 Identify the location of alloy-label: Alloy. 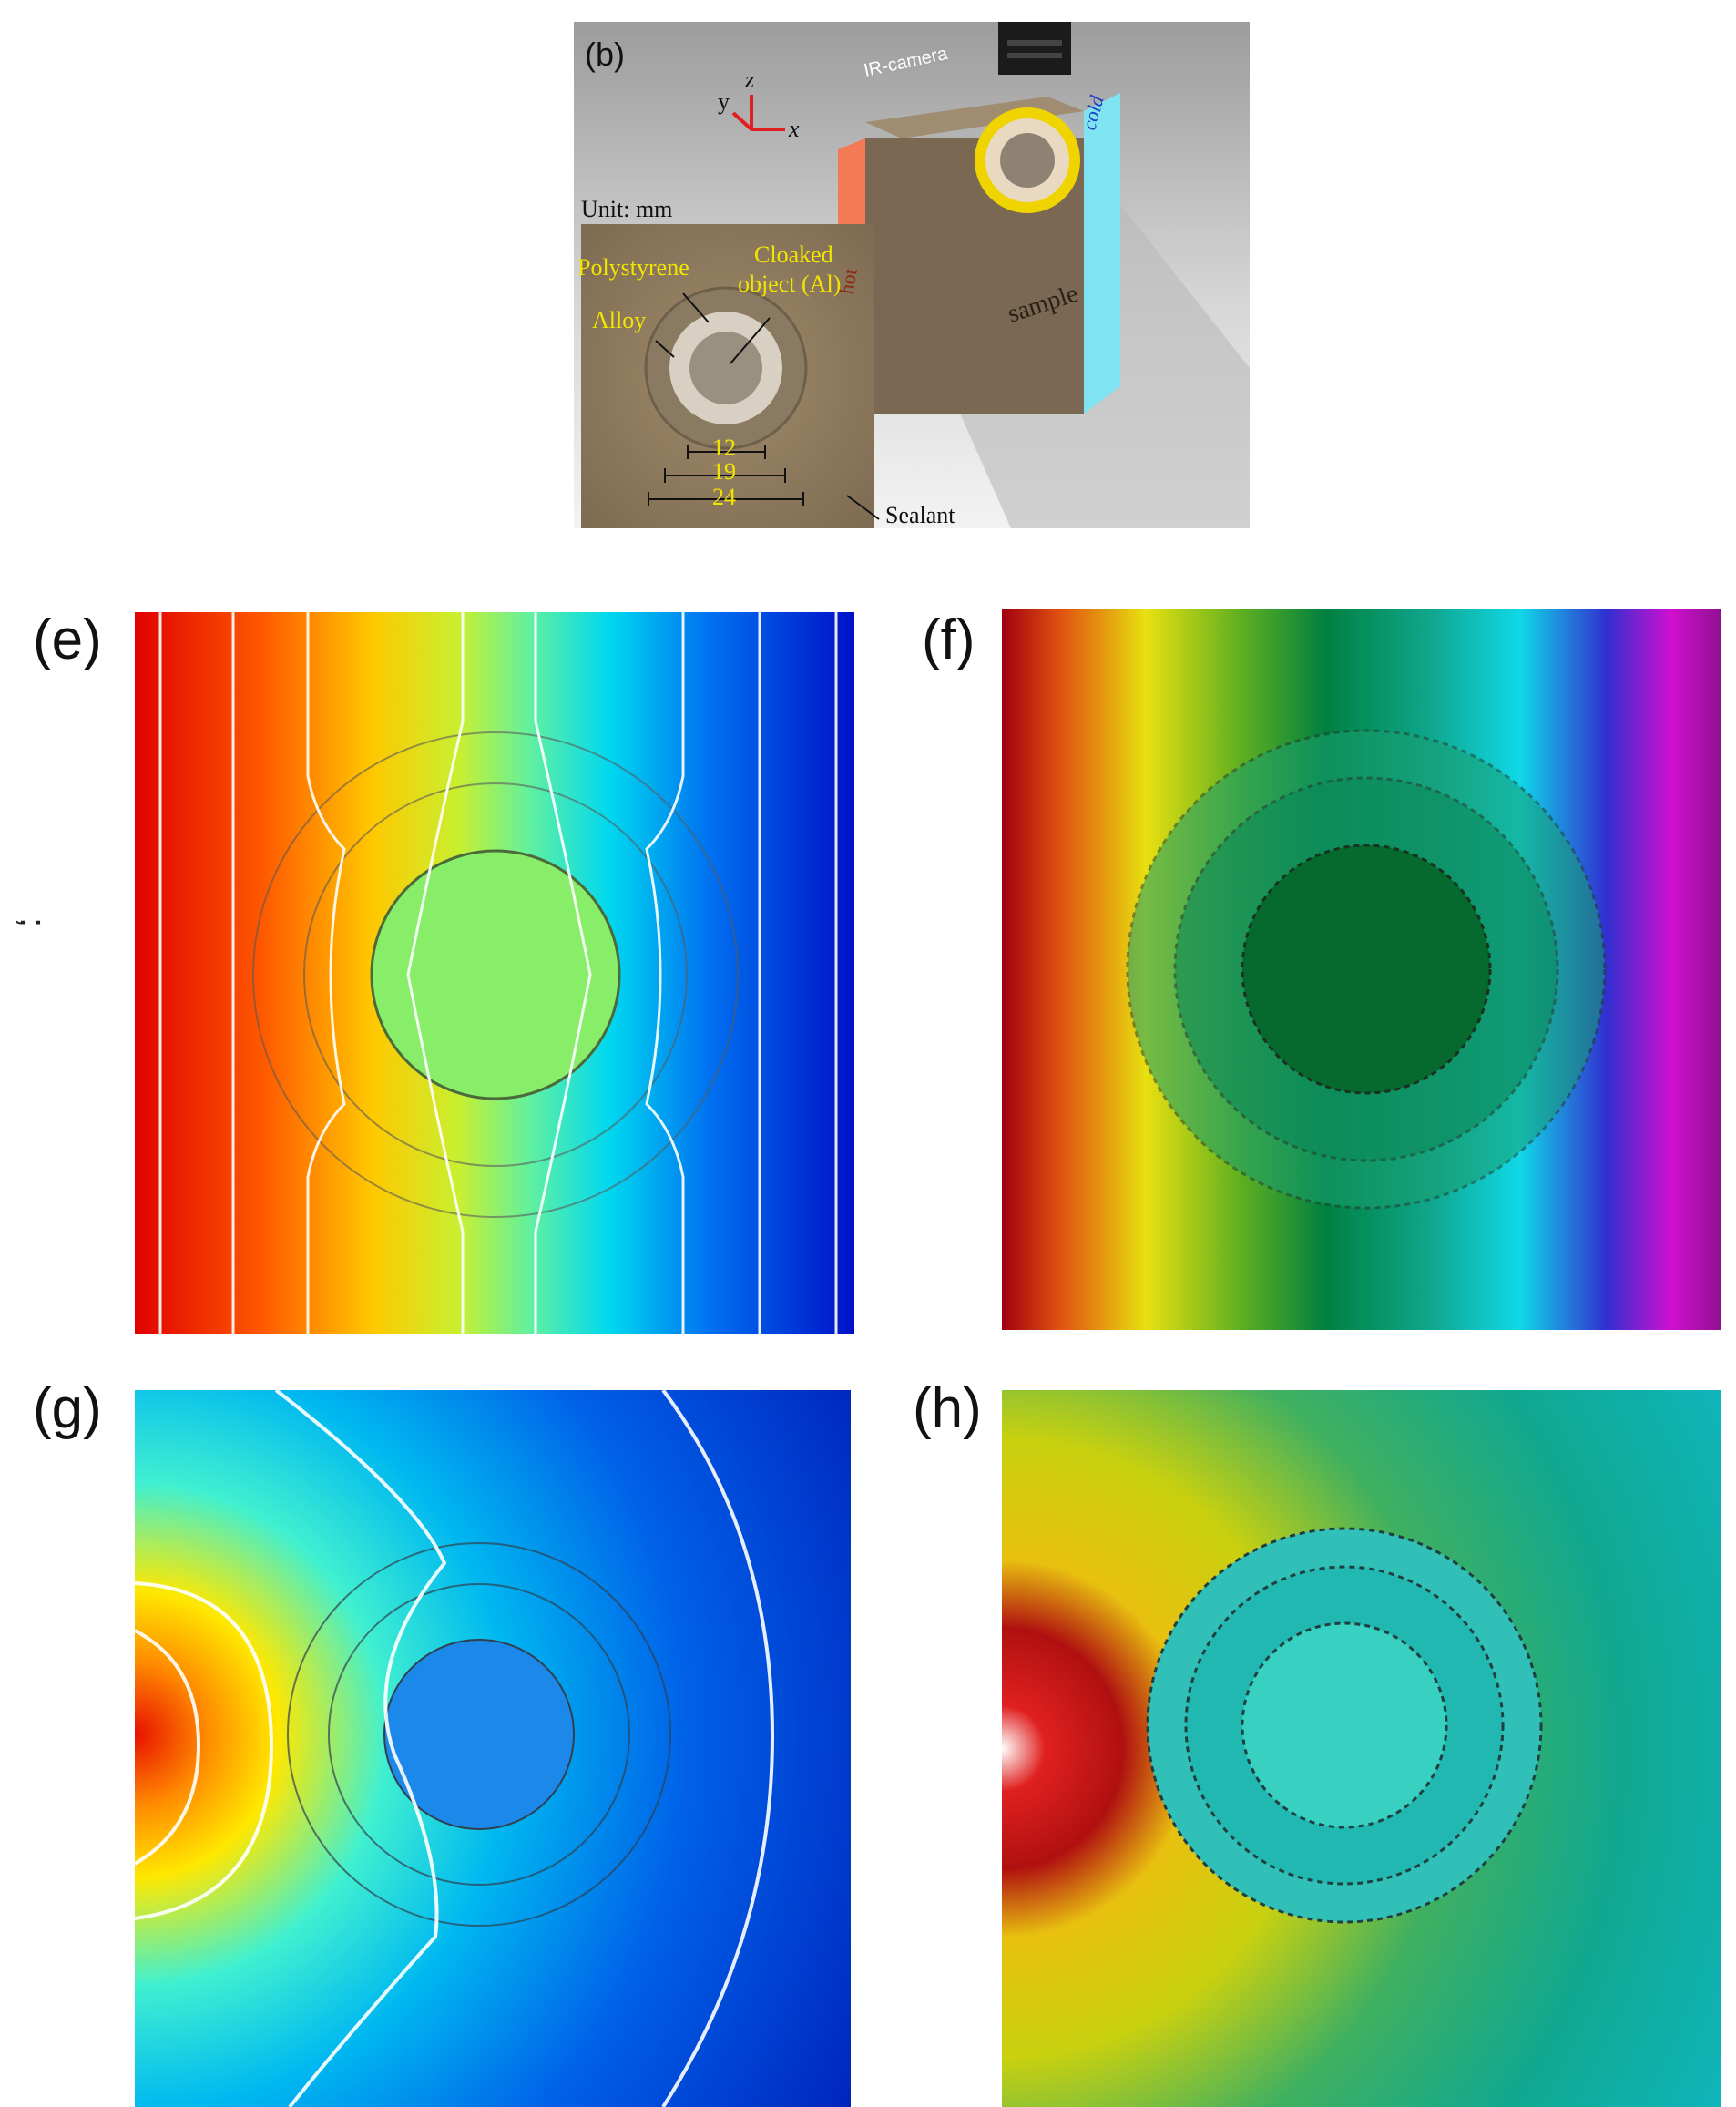
(619, 320).